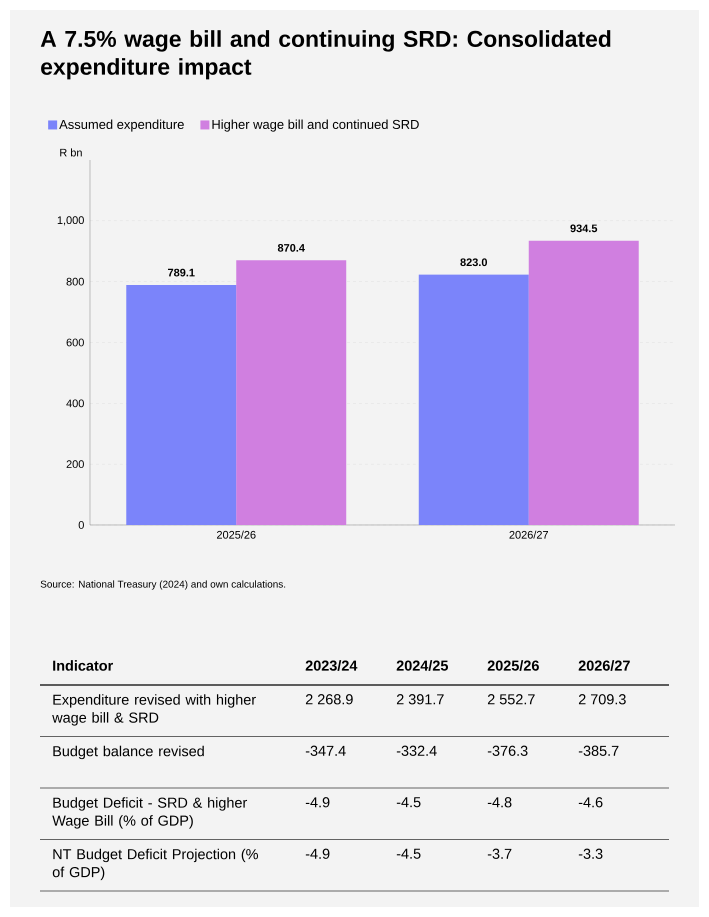  I want to click on chart-title: A 7.5% wage bill and continuing SRD: Consolidated expenditure impact, so click(325, 55).